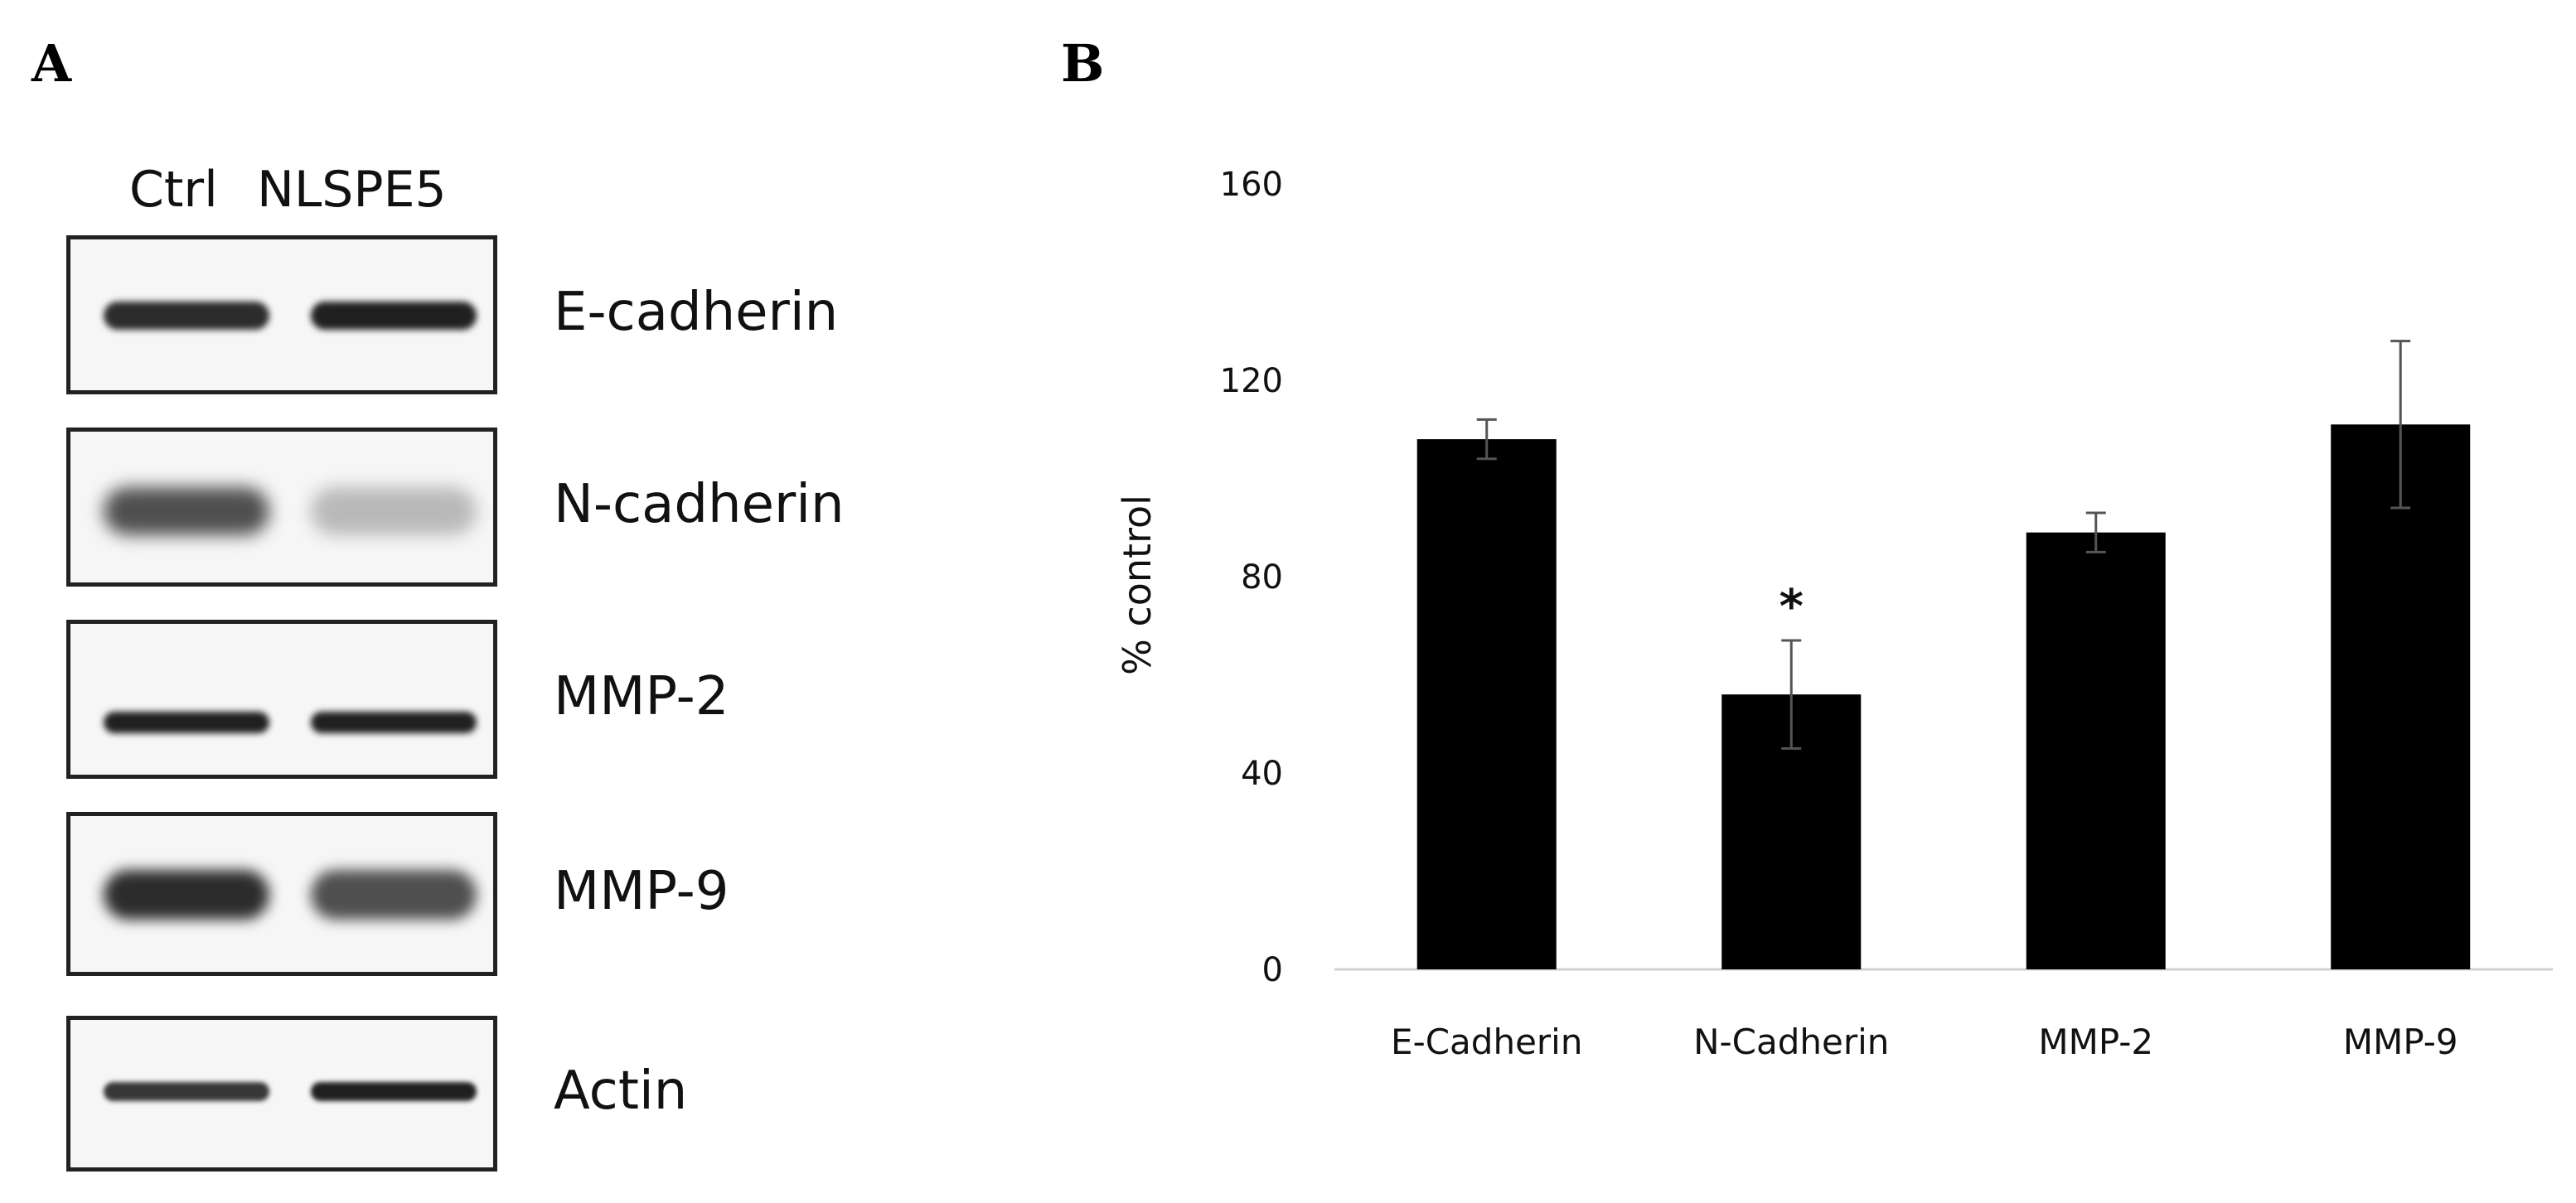 The image size is (2576, 1203). What do you see at coordinates (1083, 64) in the screenshot?
I see `panel-b-label: B` at bounding box center [1083, 64].